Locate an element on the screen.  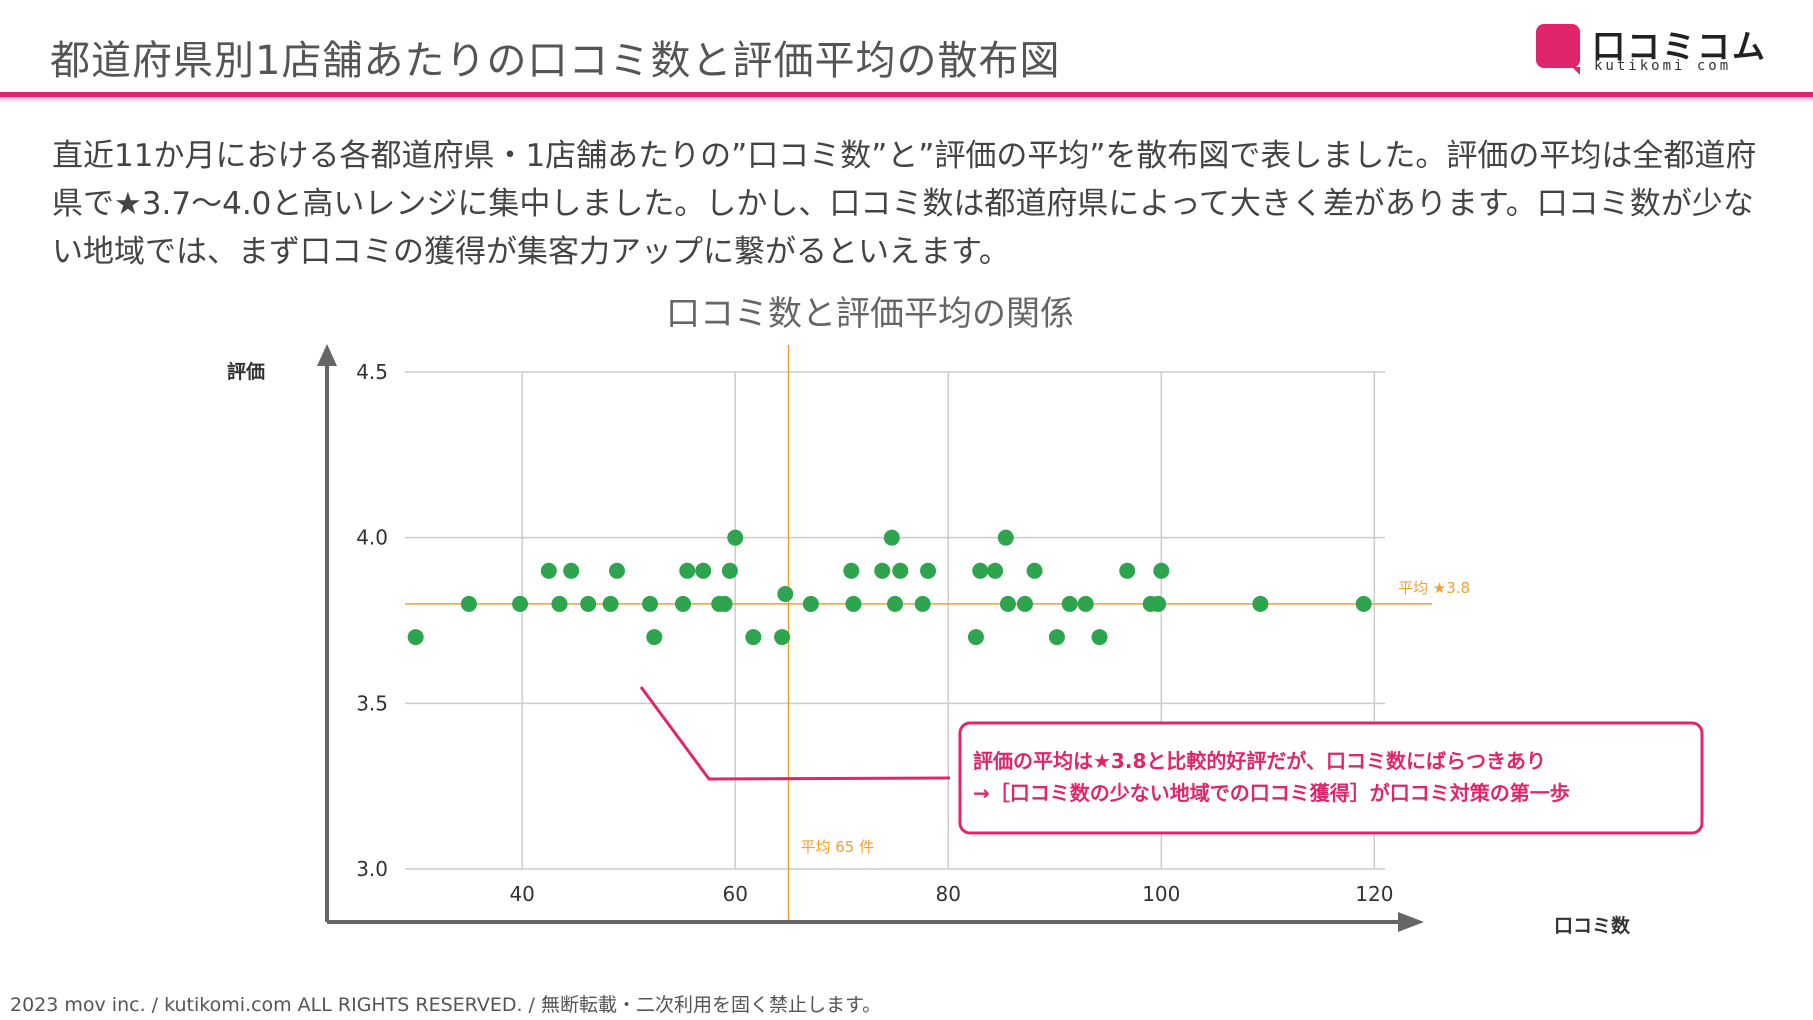
logo-text: 口コミコム is located at coordinates (1679, 46).